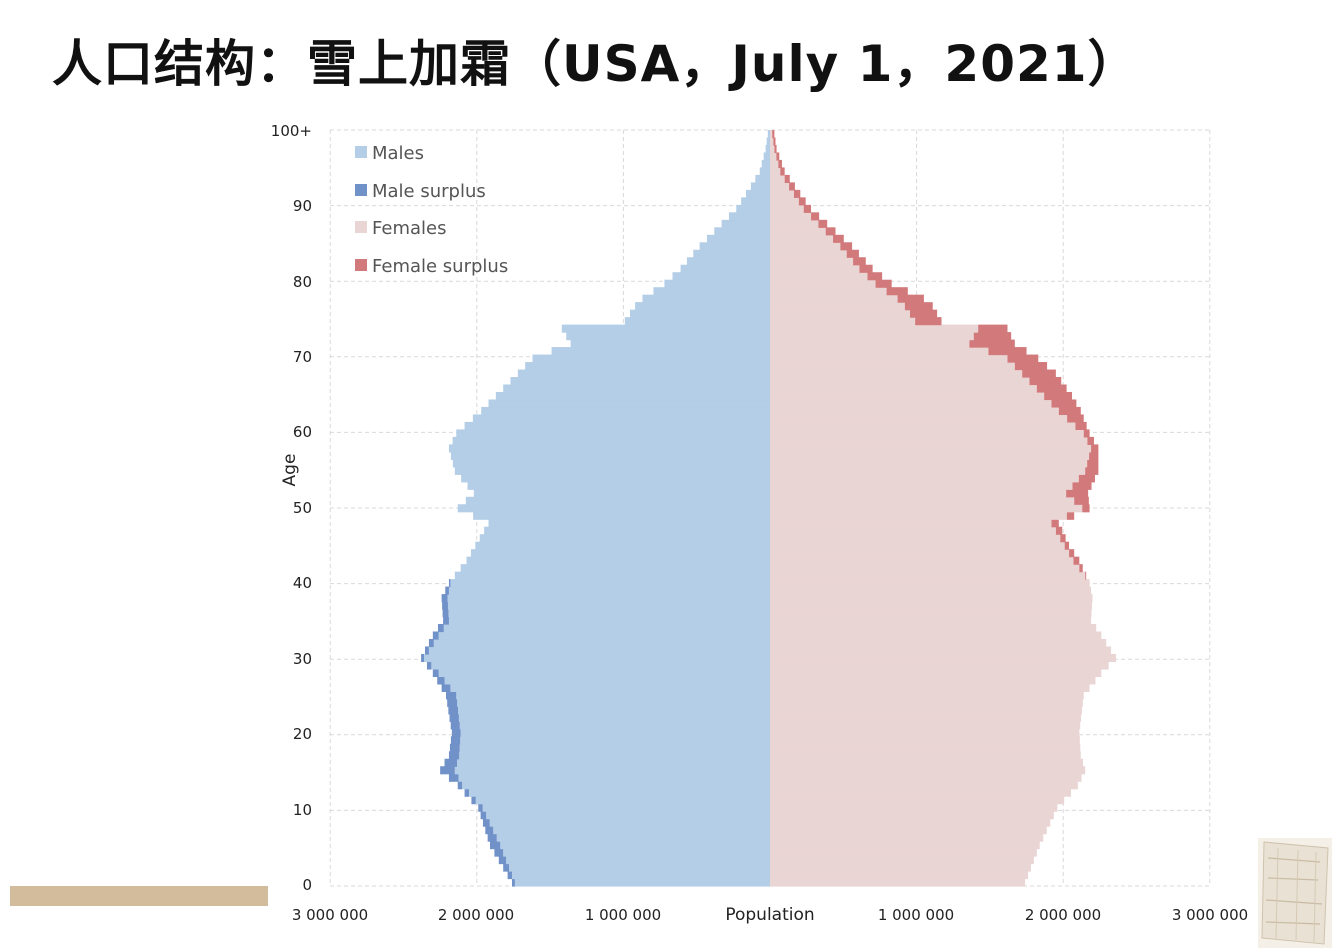 Image resolution: width=1332 pixels, height=948 pixels. Describe the element at coordinates (361, 152) in the screenshot. I see `legend-swatch-males` at that location.